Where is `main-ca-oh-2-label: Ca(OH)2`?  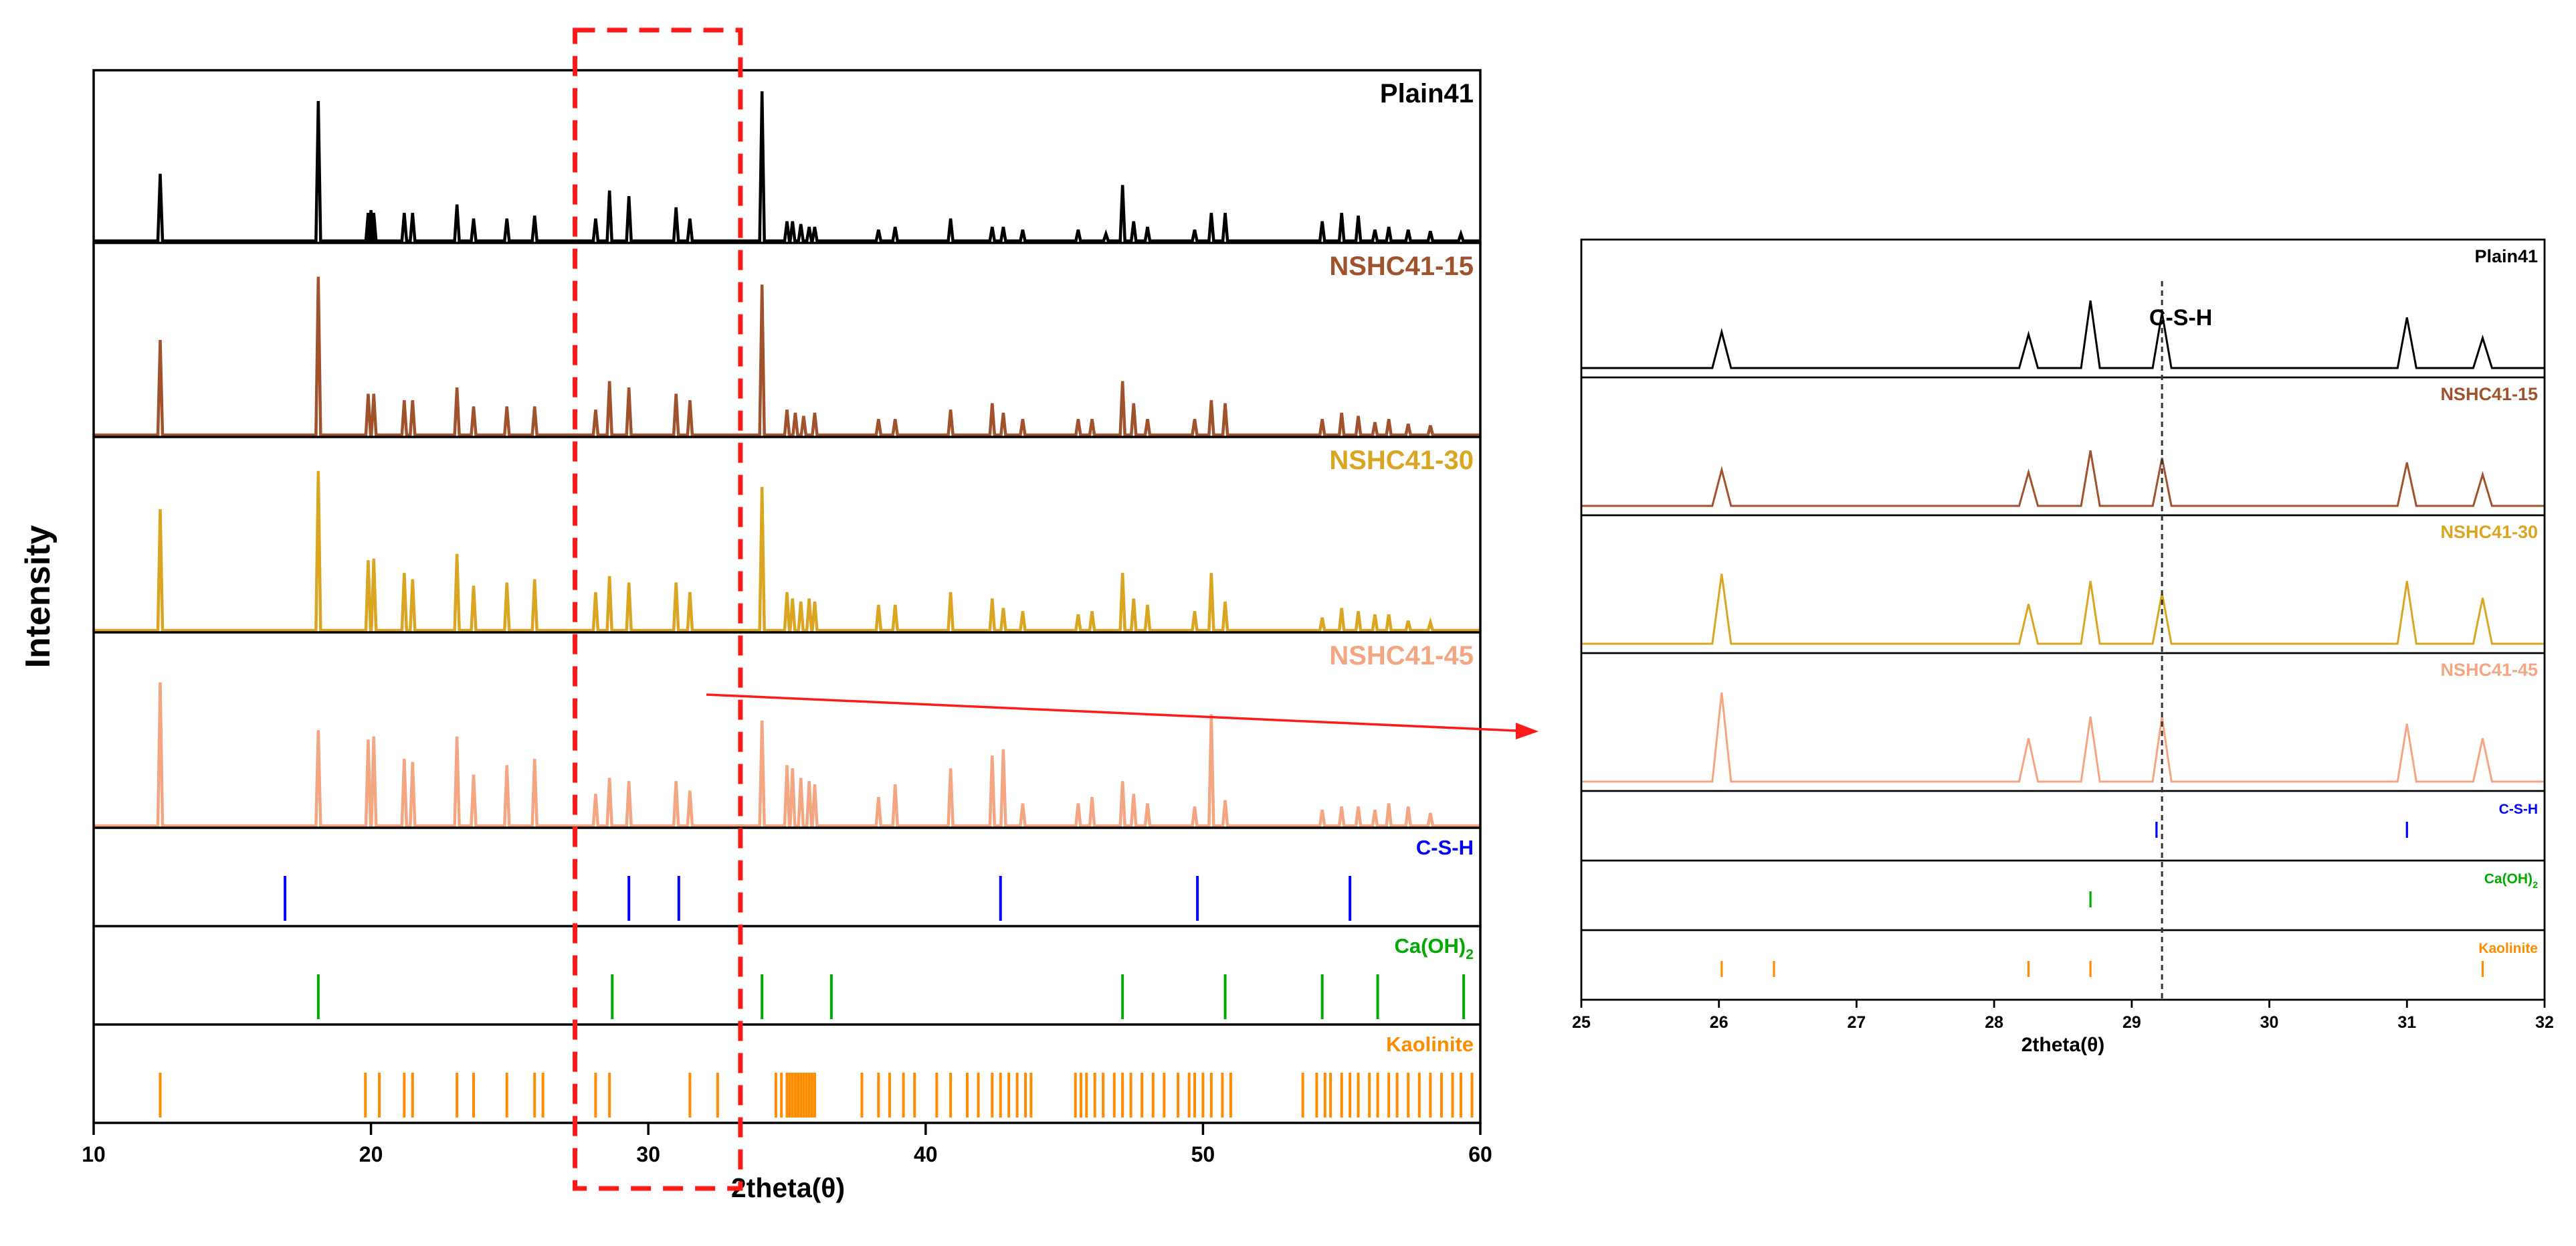
main-ca-oh-2-label: Ca(OH)2 is located at coordinates (1434, 948).